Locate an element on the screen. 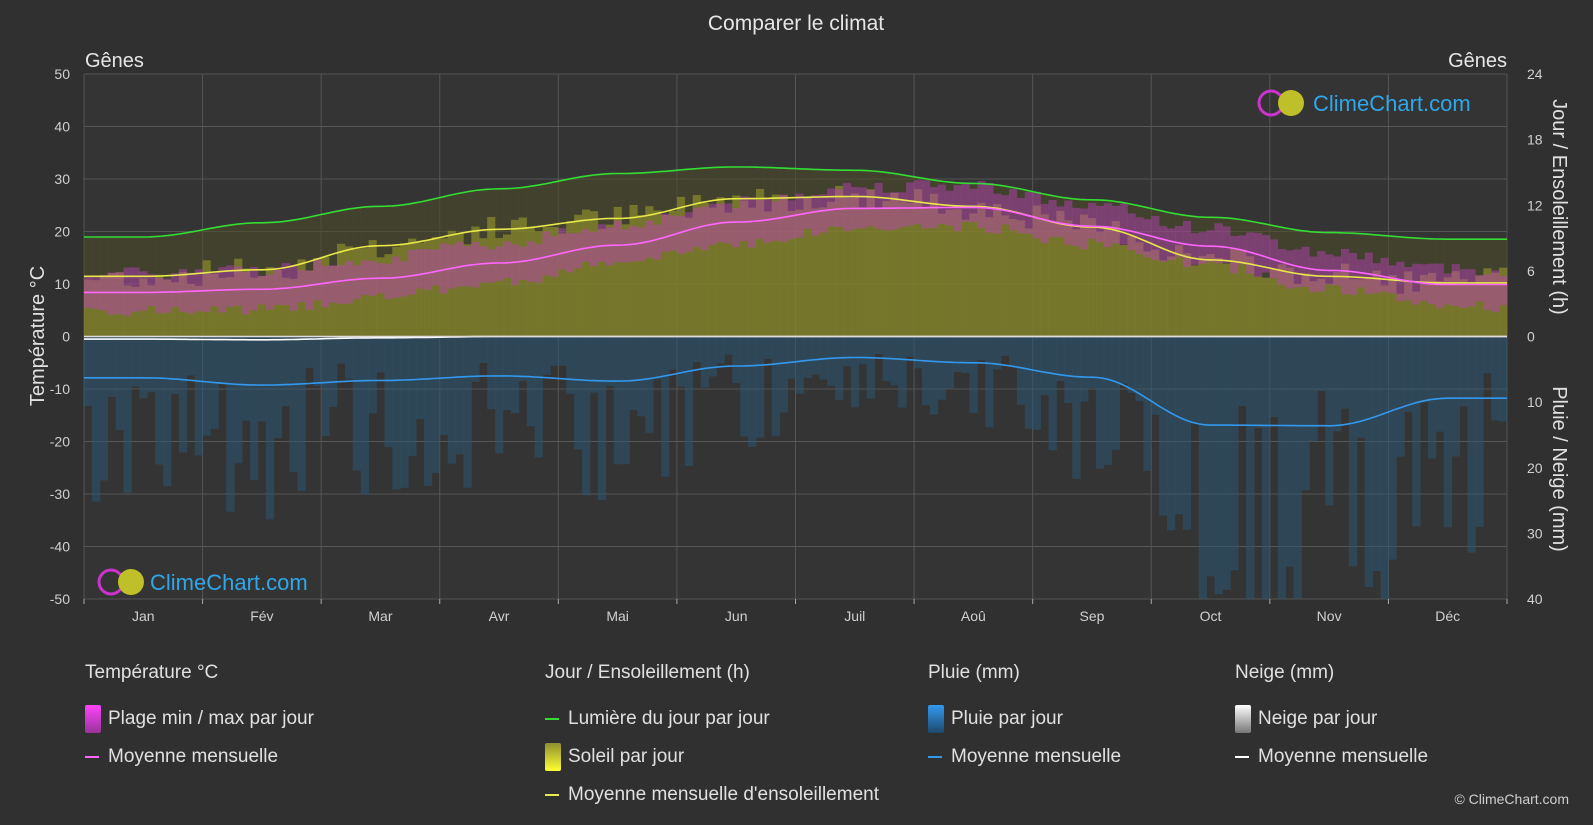 Image resolution: width=1593 pixels, height=825 pixels. logo-sun-icon is located at coordinates (131, 582).